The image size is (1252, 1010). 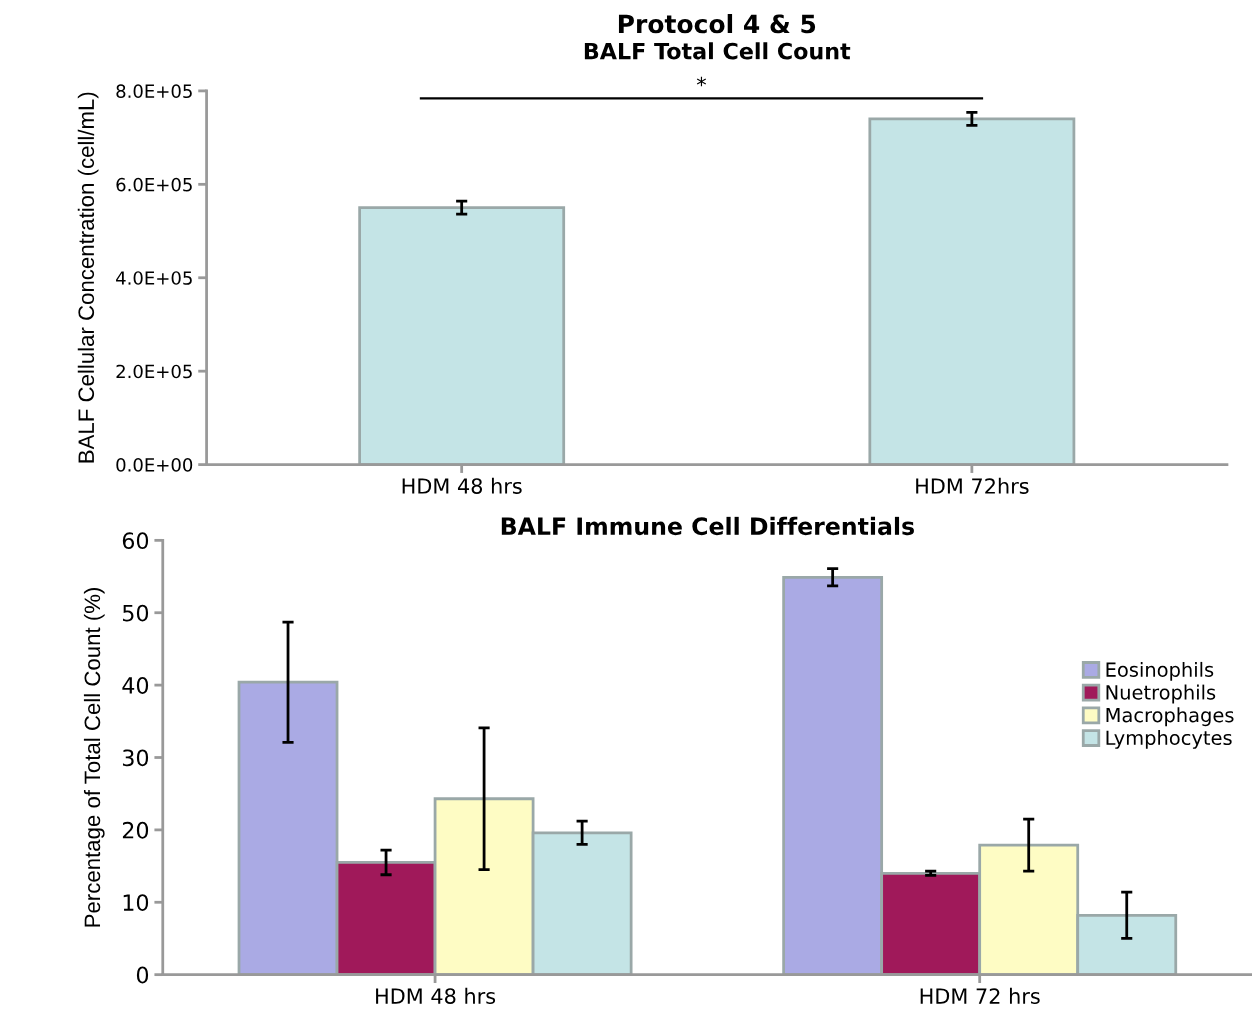 I want to click on x-tick-label: HDM 72 hrs, so click(x=980, y=995).